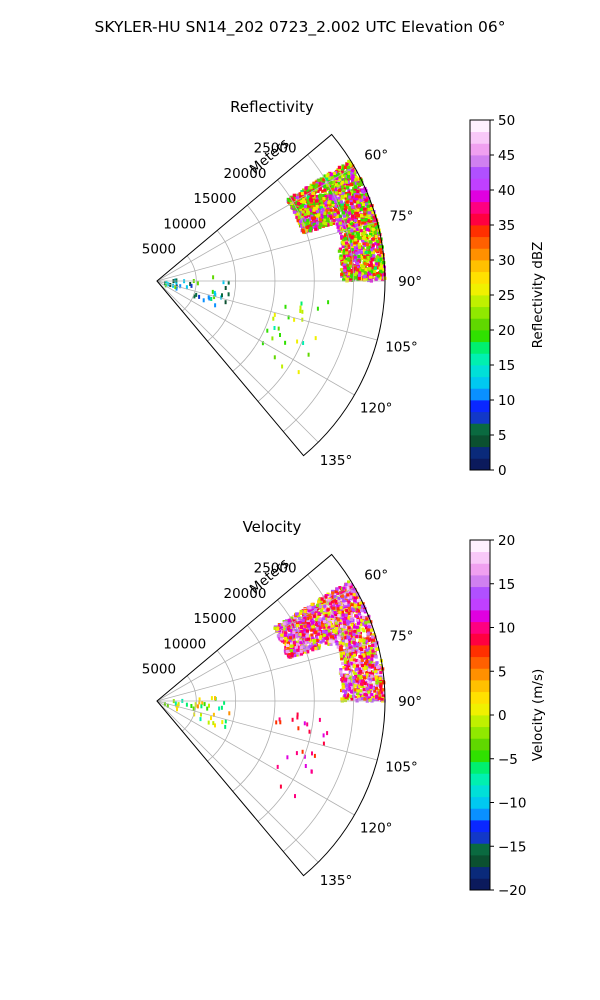  I want to click on radial-tick-label: 25000, so click(275, 569).